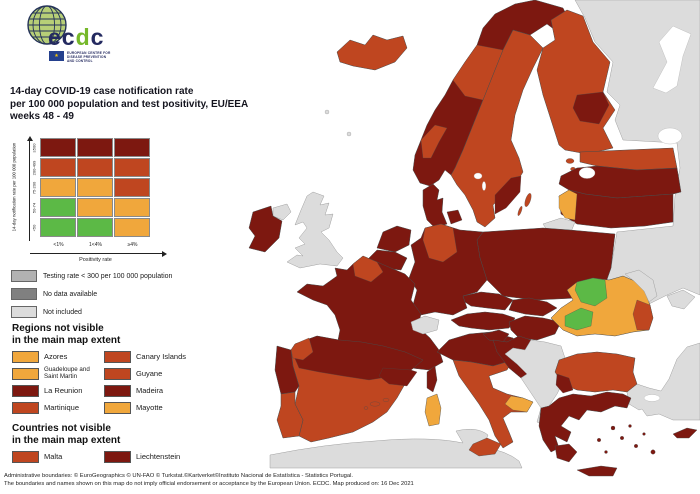 The height and width of the screenshot is (494, 700). Describe the element at coordinates (76, 37) in the screenshot. I see `ecdc-wordmark: ecdc` at that location.